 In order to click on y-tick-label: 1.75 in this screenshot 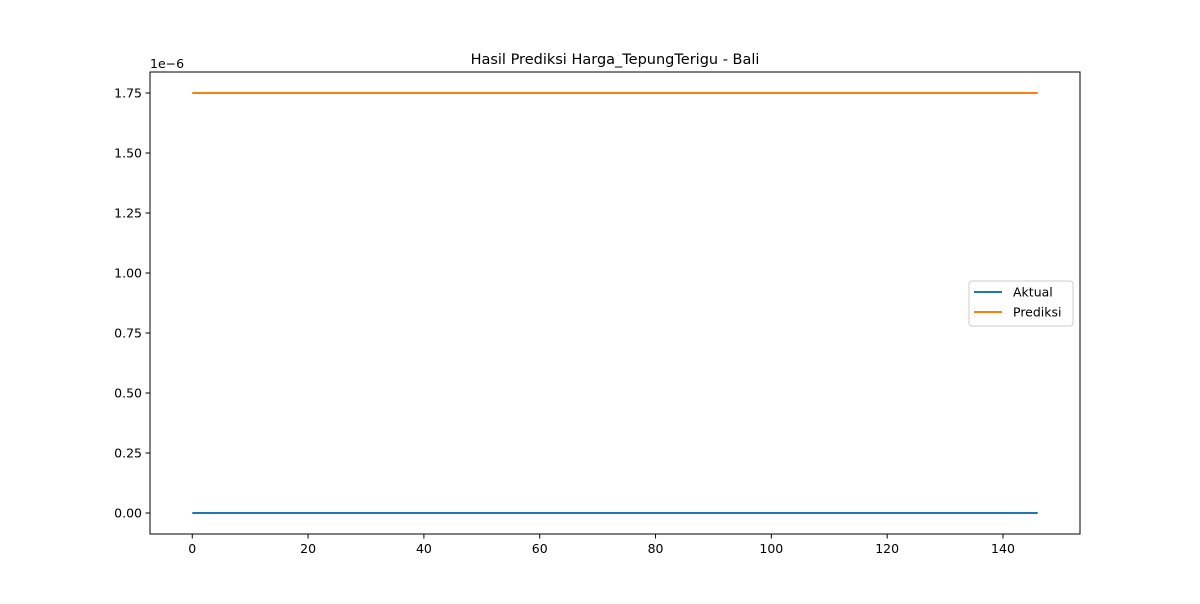, I will do `click(128, 93)`.